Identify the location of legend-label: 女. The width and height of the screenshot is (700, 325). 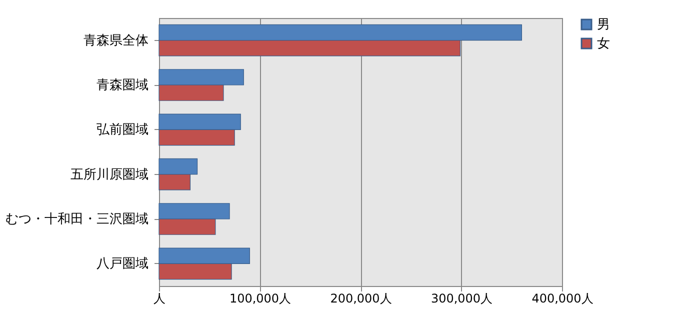
(603, 44).